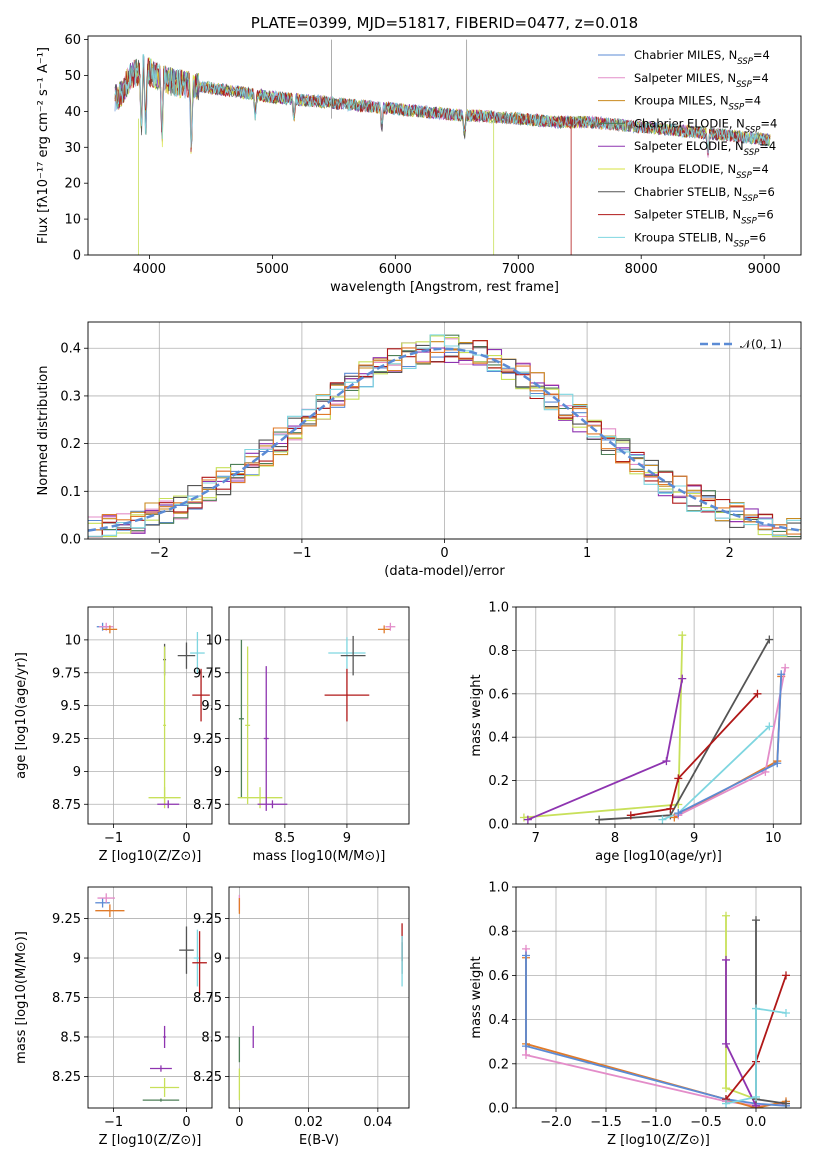 This screenshot has width=819, height=1170. Describe the element at coordinates (43, 431) in the screenshot. I see `y-axis-label: Normed distribution` at that location.